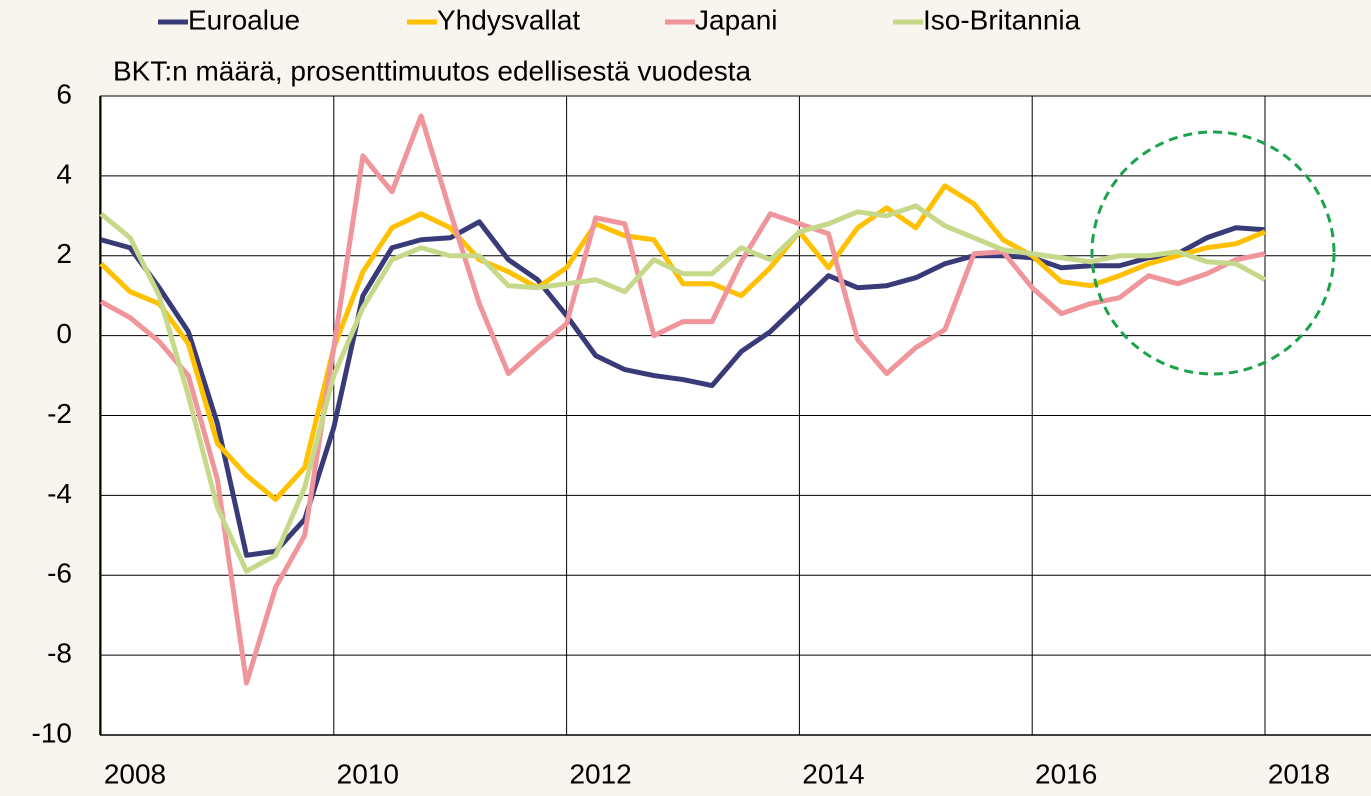 This screenshot has width=1371, height=796. I want to click on legend-label: Yhdysvallat, so click(508, 19).